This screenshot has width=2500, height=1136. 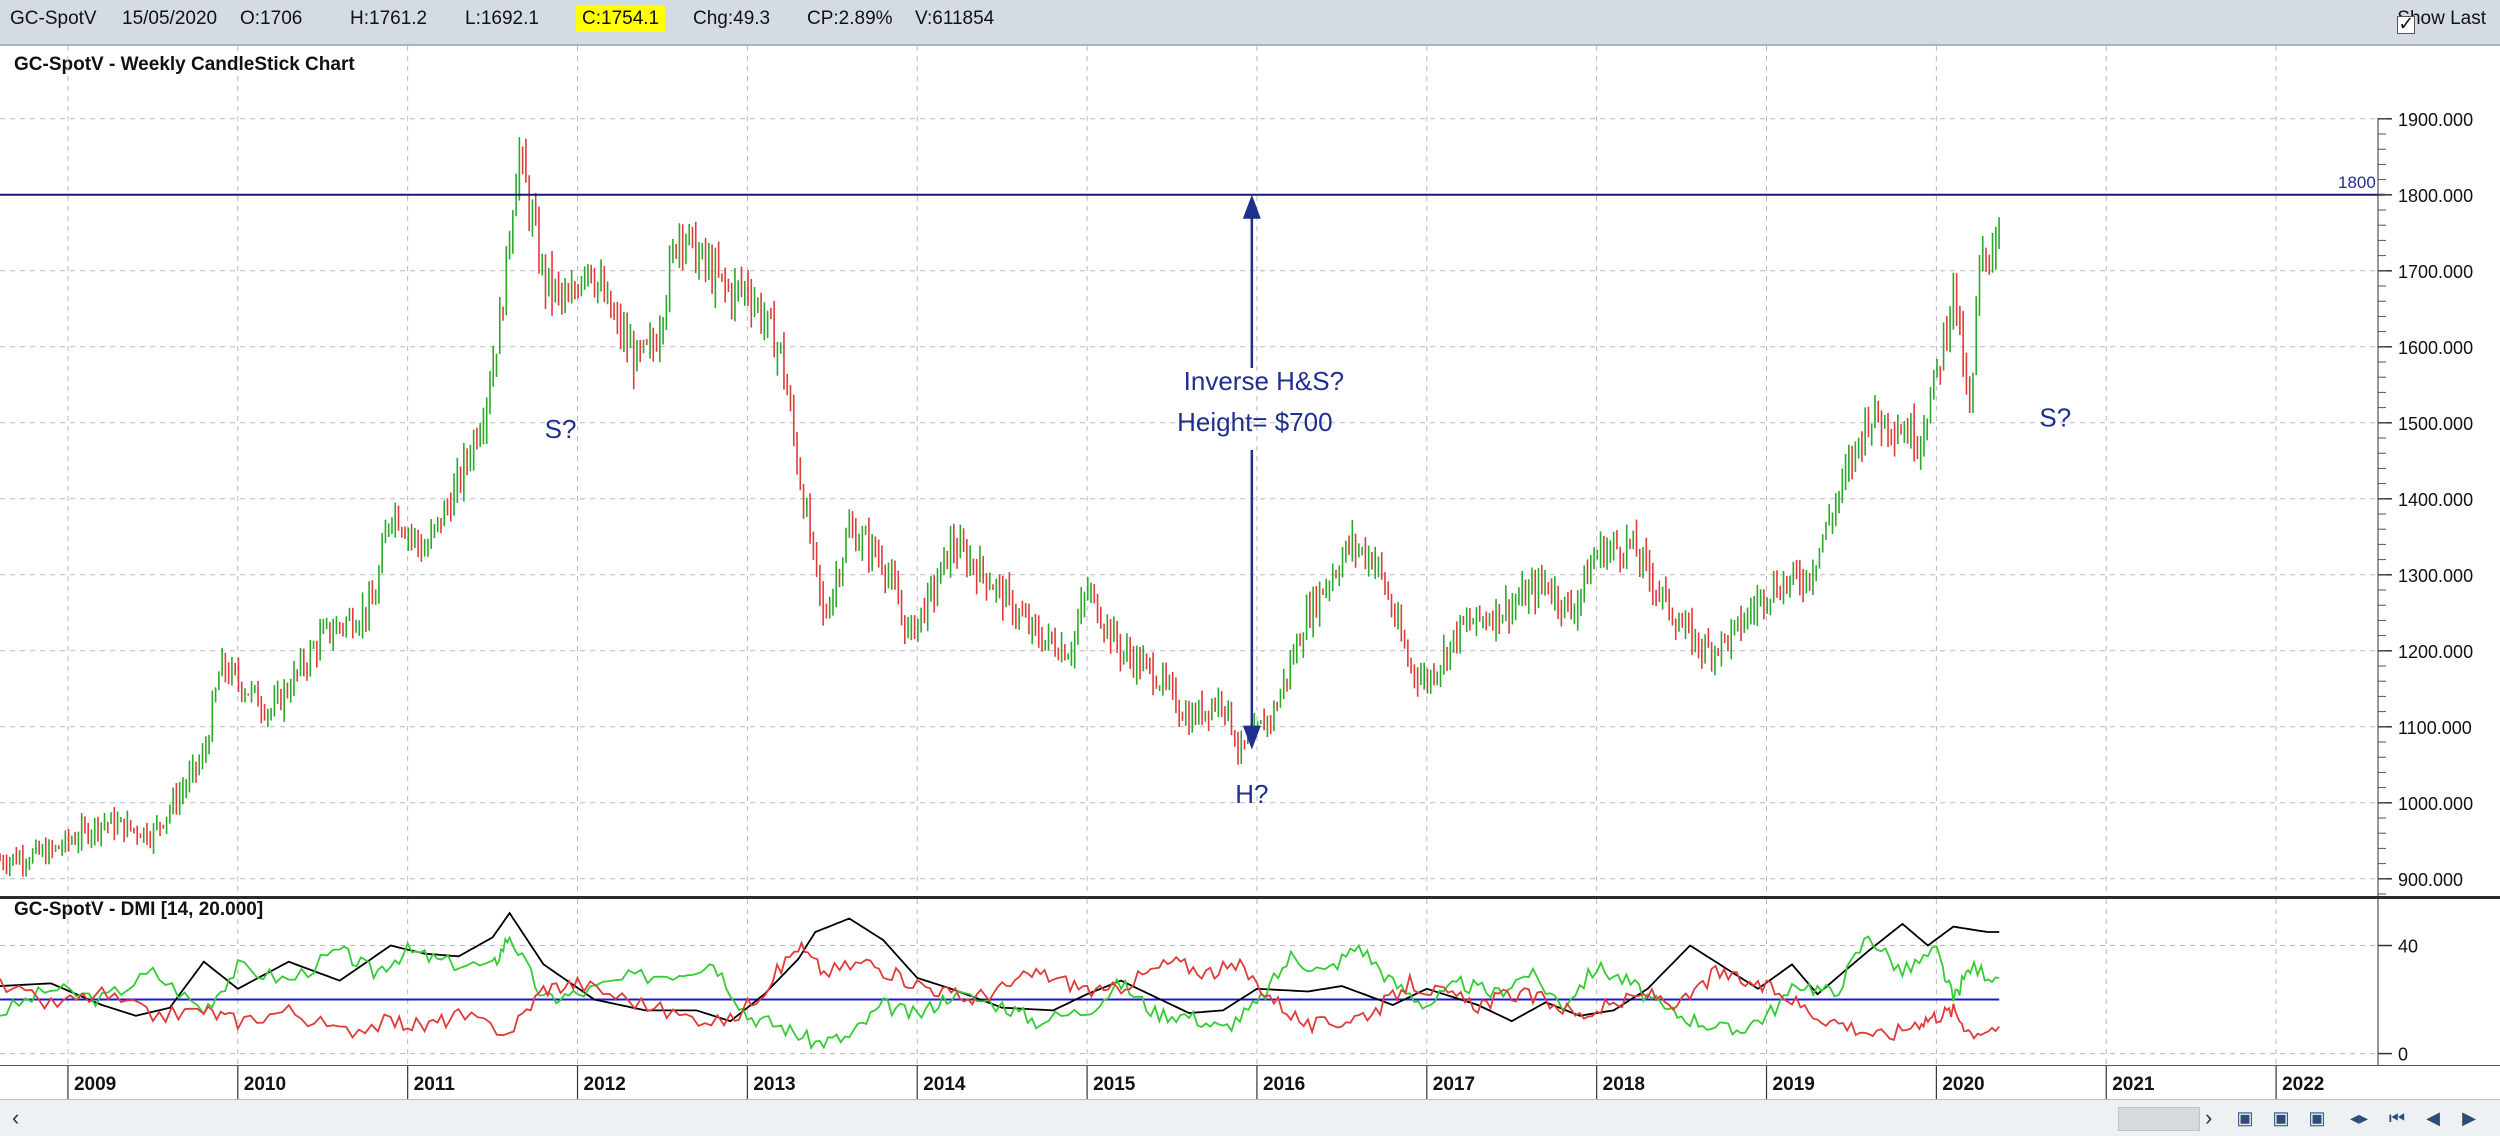 I want to click on price-tick-label: 1300.000, so click(x=2435, y=576).